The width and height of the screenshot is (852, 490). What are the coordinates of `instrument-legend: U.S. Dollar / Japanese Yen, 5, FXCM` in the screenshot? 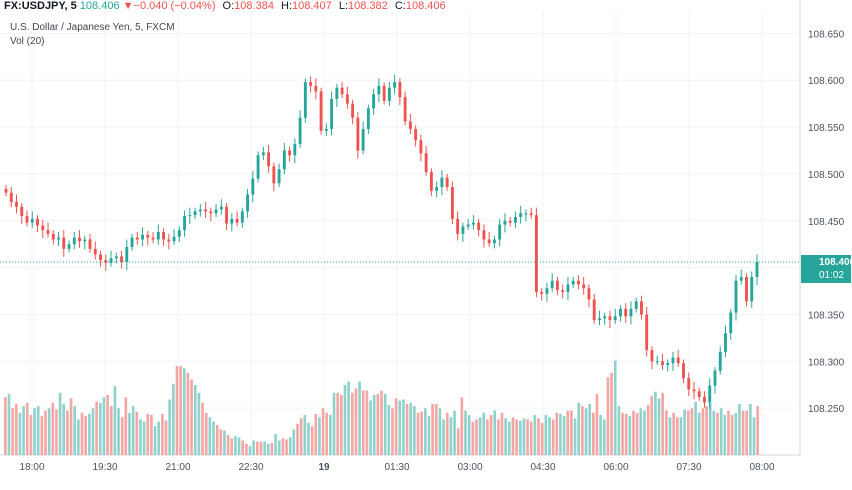 It's located at (92, 27).